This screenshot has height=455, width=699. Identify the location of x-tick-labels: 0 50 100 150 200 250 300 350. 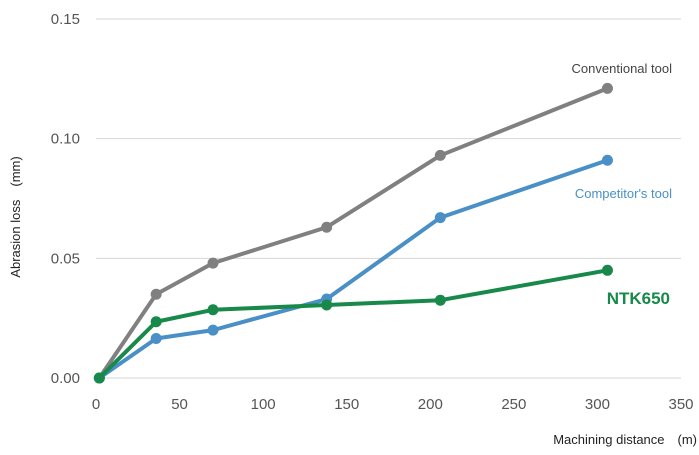
(393, 404).